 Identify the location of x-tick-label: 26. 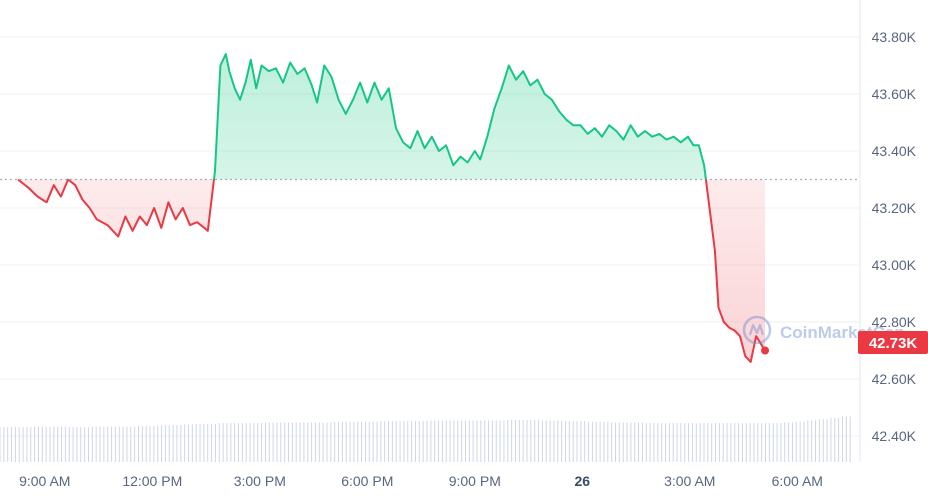
(583, 481).